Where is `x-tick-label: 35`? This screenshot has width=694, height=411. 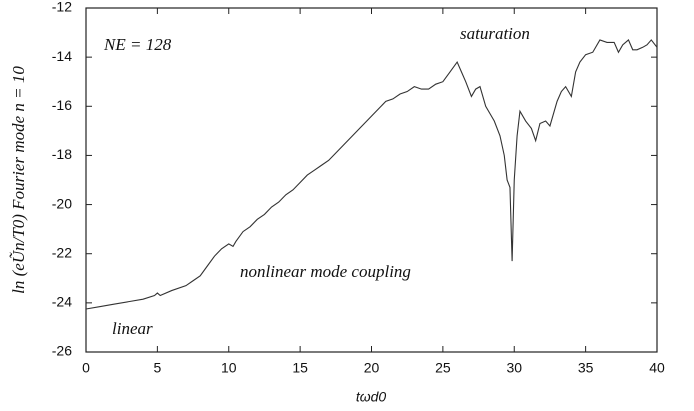 x-tick-label: 35 is located at coordinates (586, 368).